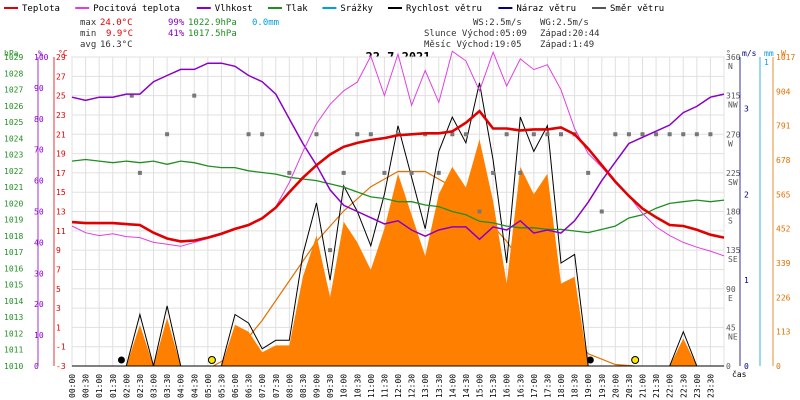  What do you see at coordinates (466, 386) in the screenshot?
I see `axis-time-tick: 14:30` at bounding box center [466, 386].